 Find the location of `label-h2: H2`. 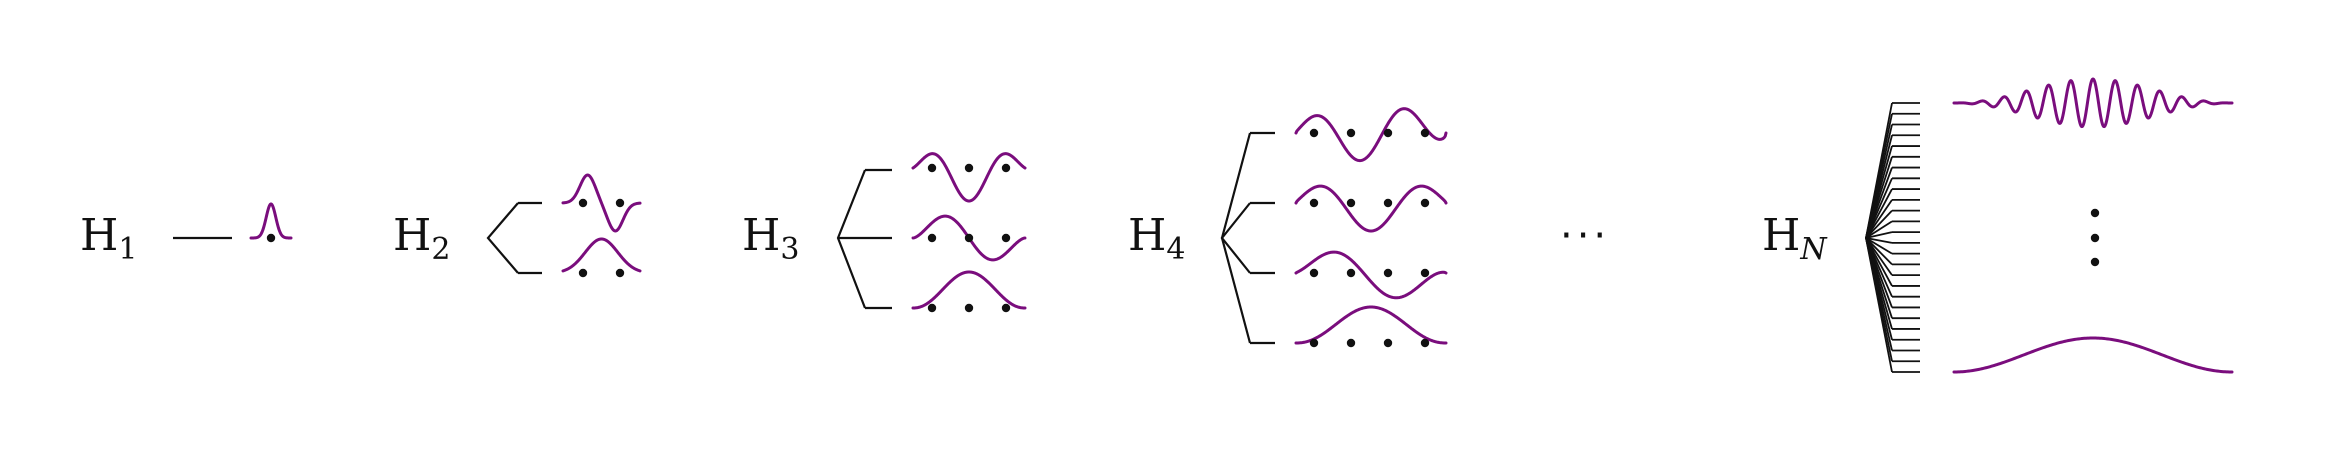

label-h2: H2 is located at coordinates (421, 239).